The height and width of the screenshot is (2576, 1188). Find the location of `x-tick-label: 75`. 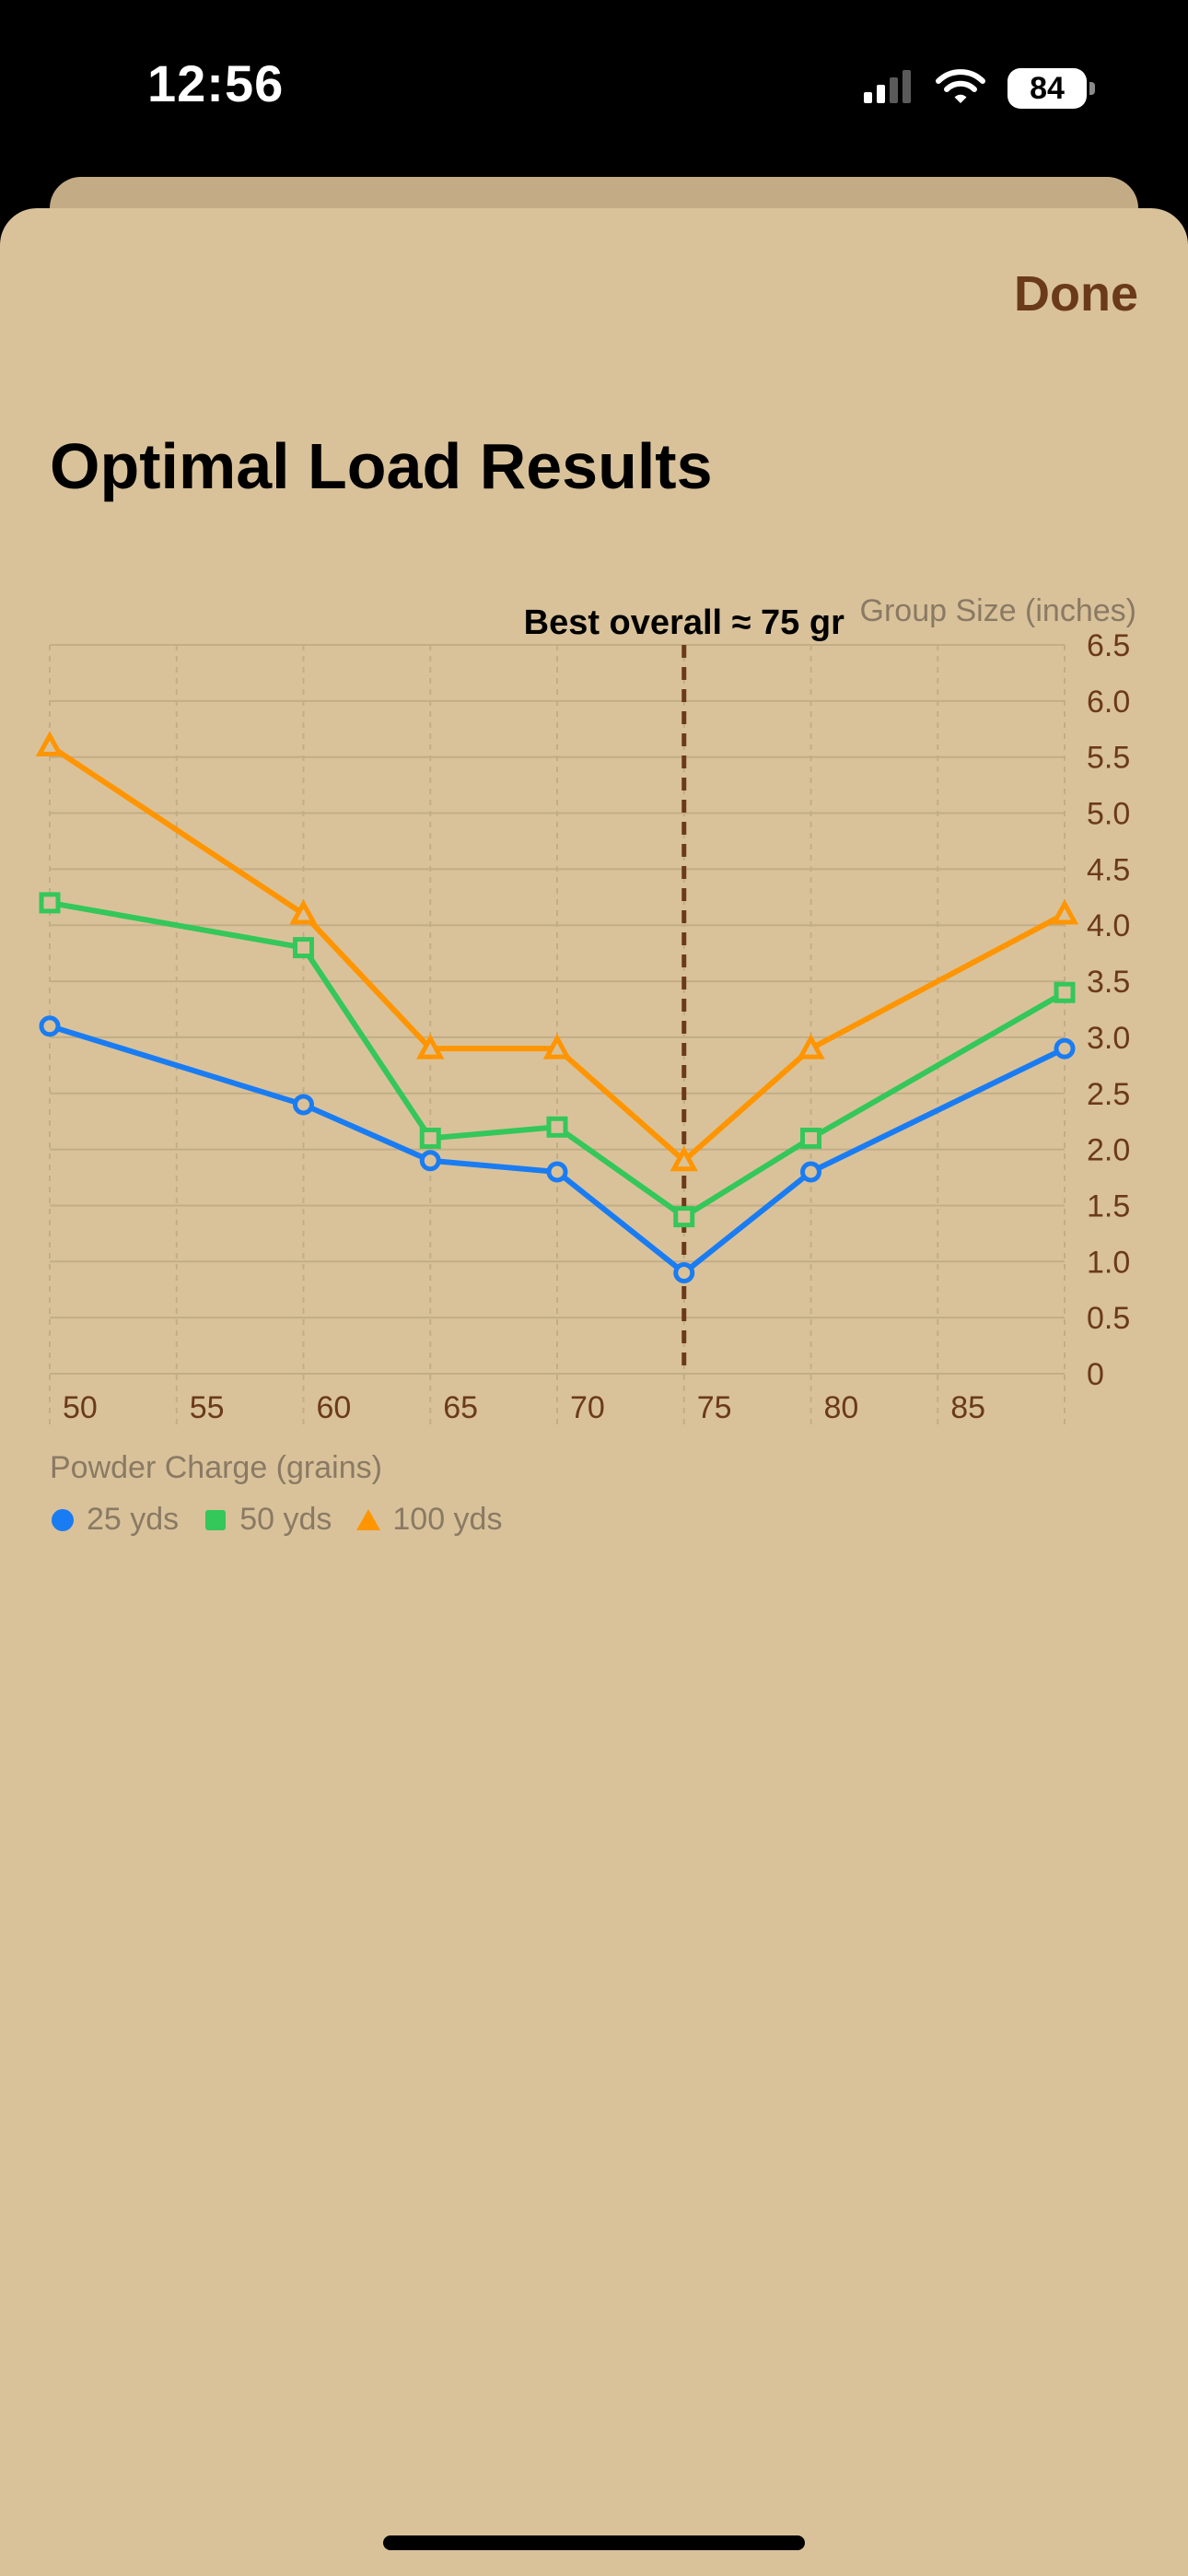

x-tick-label: 75 is located at coordinates (714, 1407).